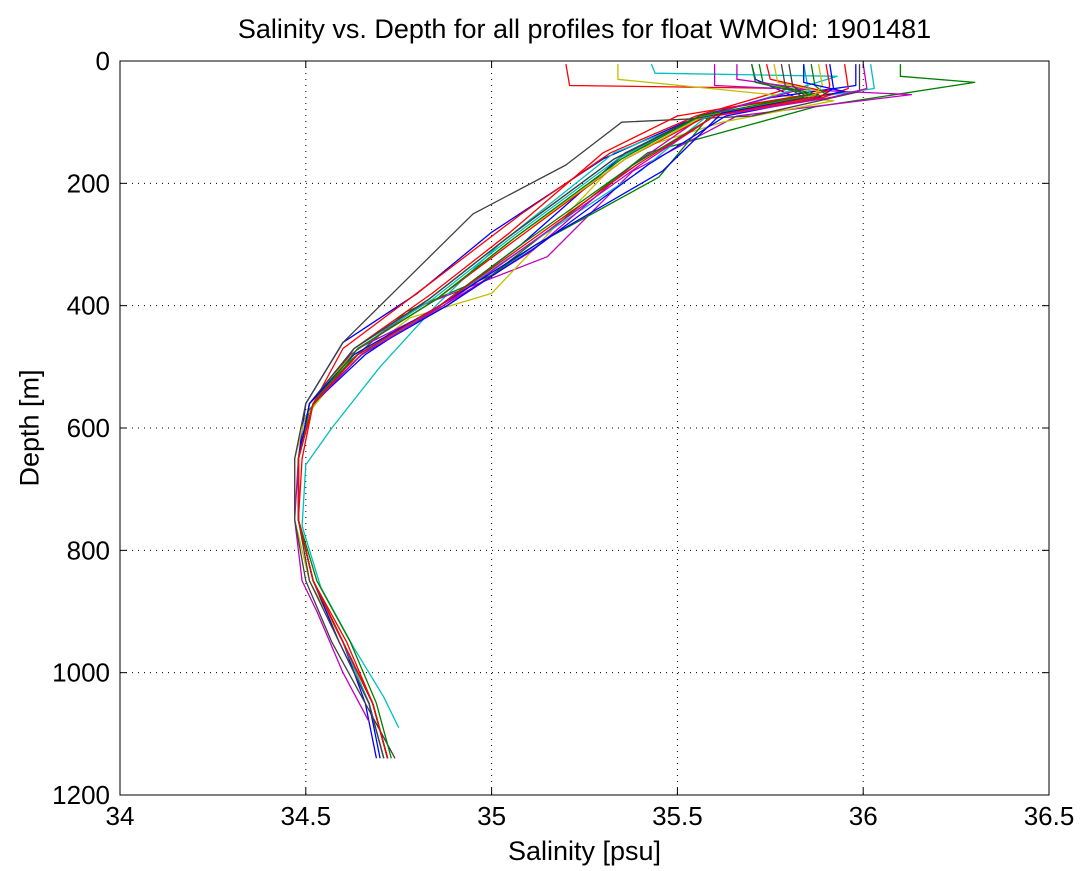 This screenshot has width=1083, height=871. What do you see at coordinates (88, 183) in the screenshot?
I see `y-tick-label: 200` at bounding box center [88, 183].